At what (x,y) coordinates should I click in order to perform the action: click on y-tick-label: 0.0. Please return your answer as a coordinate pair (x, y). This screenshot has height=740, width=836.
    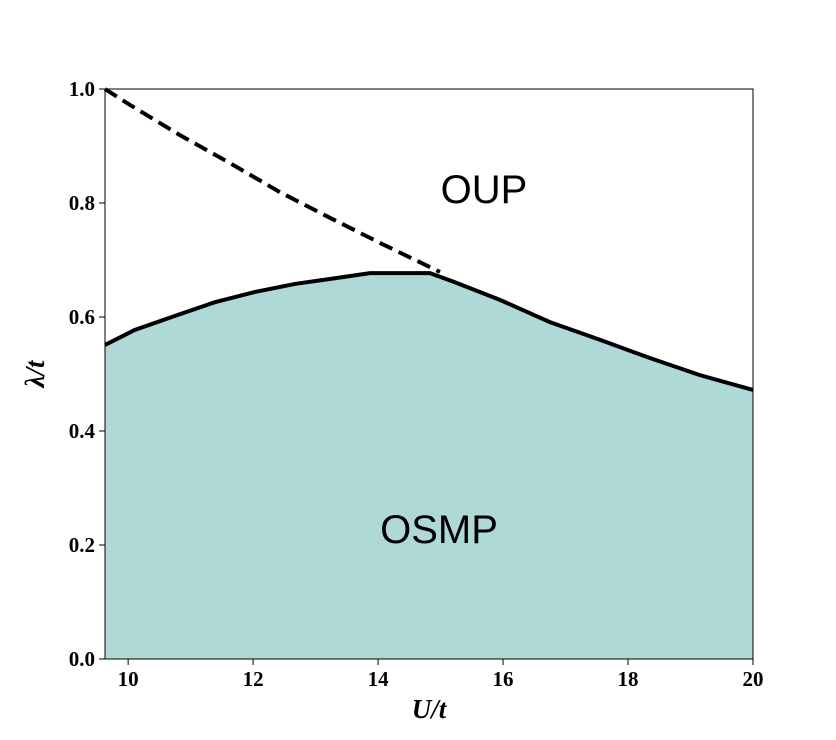
    Looking at the image, I should click on (82, 659).